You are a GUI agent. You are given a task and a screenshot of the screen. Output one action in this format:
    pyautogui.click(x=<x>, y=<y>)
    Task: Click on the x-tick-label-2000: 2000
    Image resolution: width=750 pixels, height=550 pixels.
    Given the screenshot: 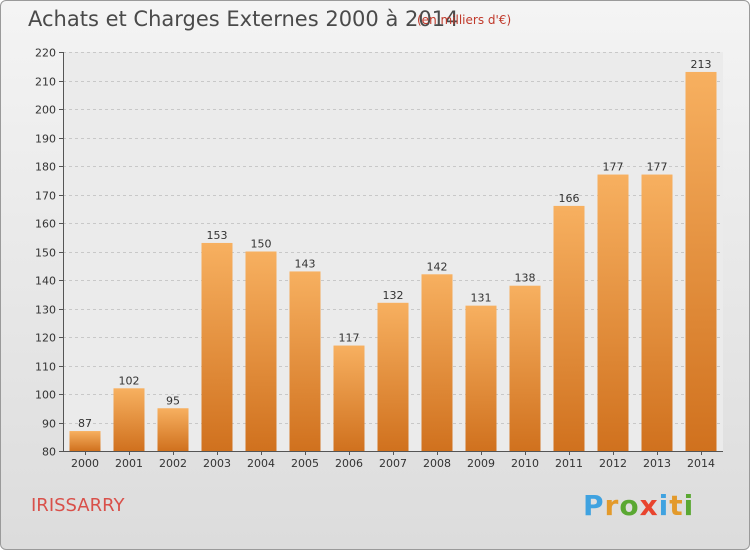 What is the action you would take?
    pyautogui.click(x=85, y=463)
    